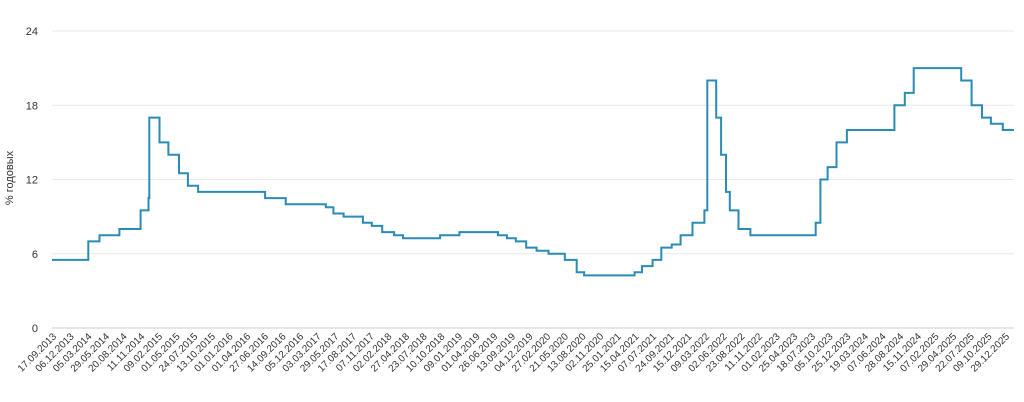 The image size is (1024, 402). Describe the element at coordinates (32, 32) in the screenshot. I see `y-tick-label: 24` at that location.